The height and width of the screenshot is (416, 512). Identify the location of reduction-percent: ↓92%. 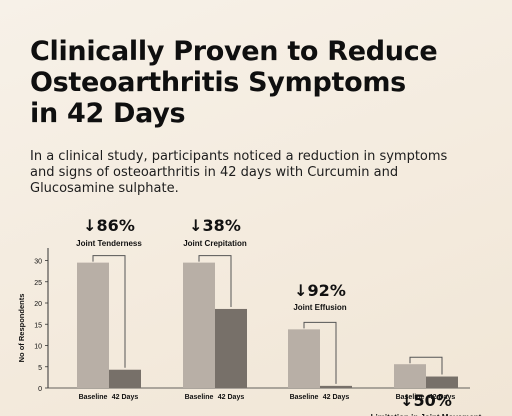
(320, 290).